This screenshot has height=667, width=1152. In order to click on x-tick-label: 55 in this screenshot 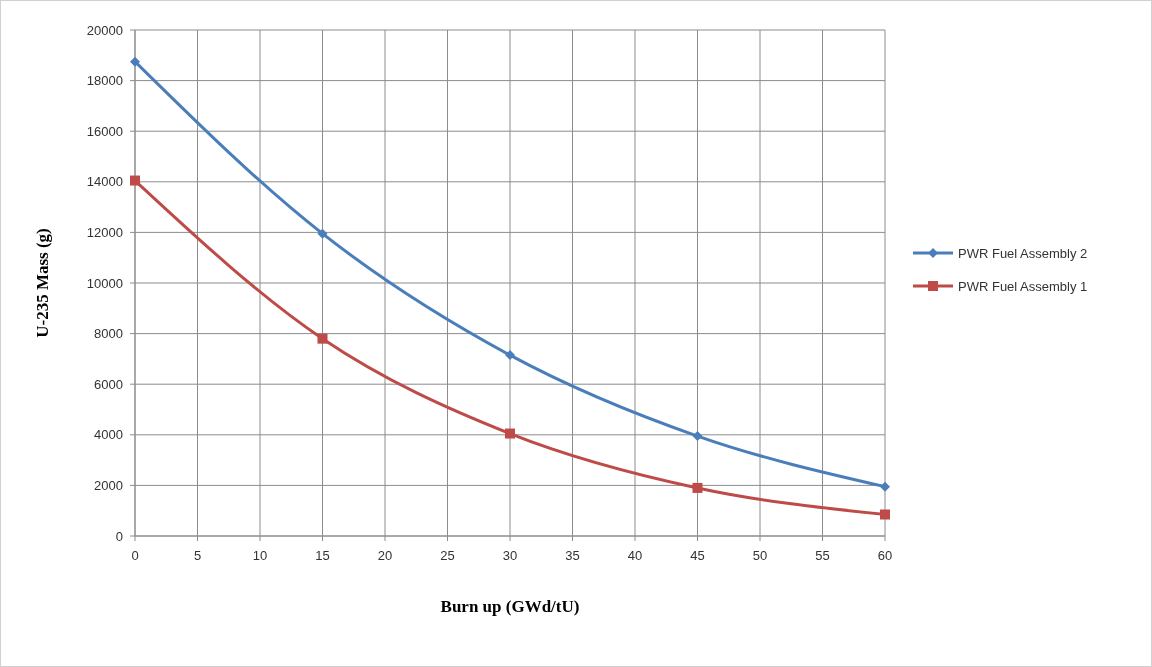, I will do `click(822, 555)`.